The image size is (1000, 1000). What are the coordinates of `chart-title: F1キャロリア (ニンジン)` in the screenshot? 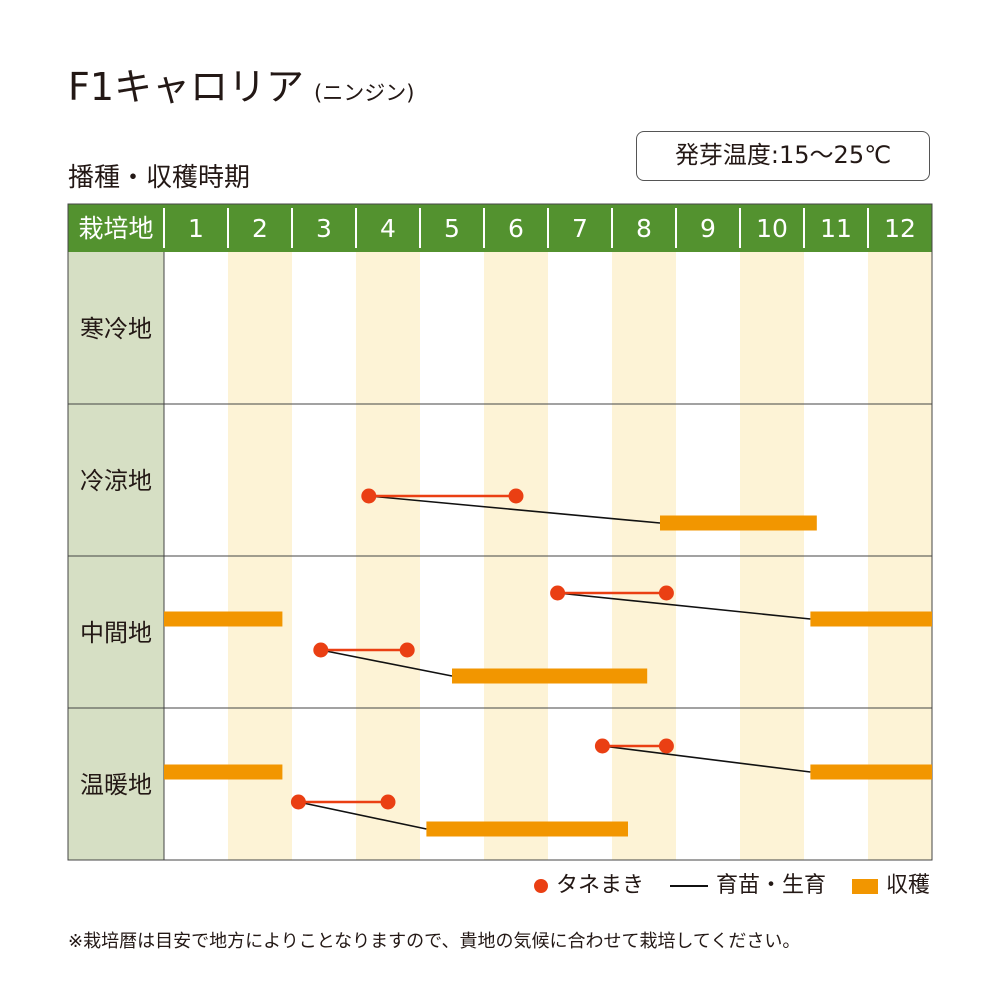 It's located at (241, 90).